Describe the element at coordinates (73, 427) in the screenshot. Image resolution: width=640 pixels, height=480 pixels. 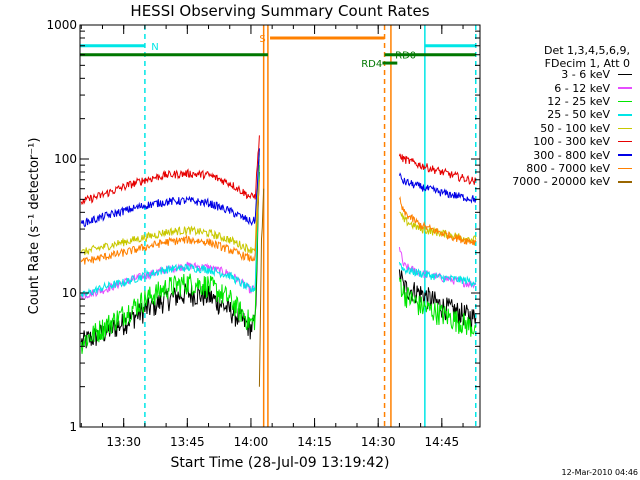
I see `y-tick-label-1: 1` at that location.